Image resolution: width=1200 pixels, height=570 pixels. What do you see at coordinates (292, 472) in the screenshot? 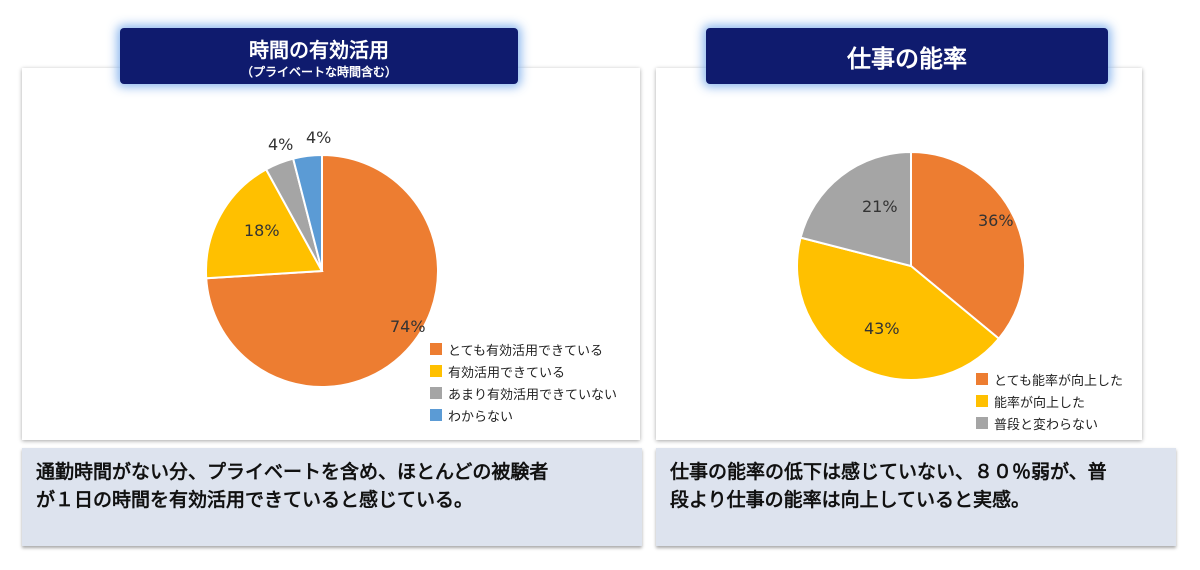
I see `left-caption-line1: 通勤時間がない分、プライベートを含め、ほとんどの被験者` at bounding box center [292, 472].